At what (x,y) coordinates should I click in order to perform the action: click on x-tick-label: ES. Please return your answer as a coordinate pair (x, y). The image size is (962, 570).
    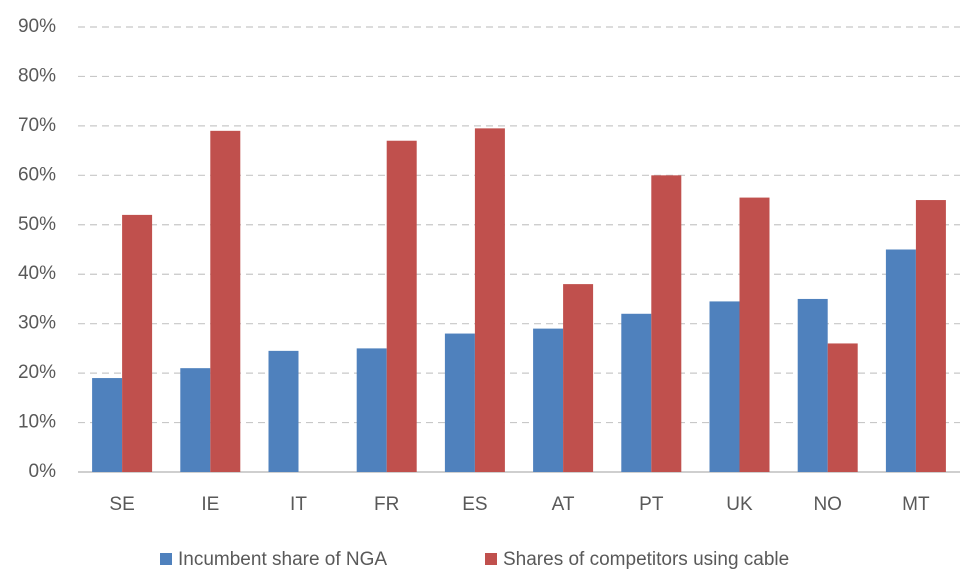
    Looking at the image, I should click on (474, 504).